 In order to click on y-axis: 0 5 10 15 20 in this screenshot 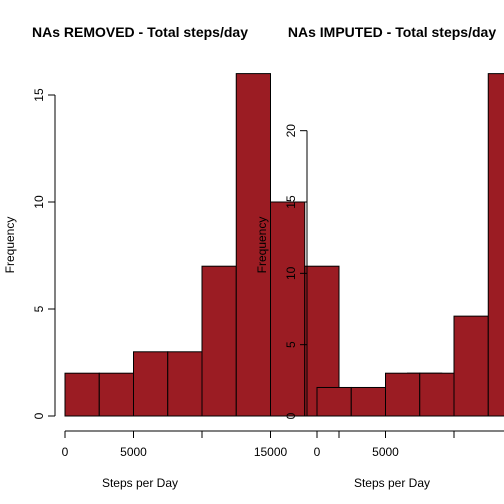, I will do `click(296, 271)`.